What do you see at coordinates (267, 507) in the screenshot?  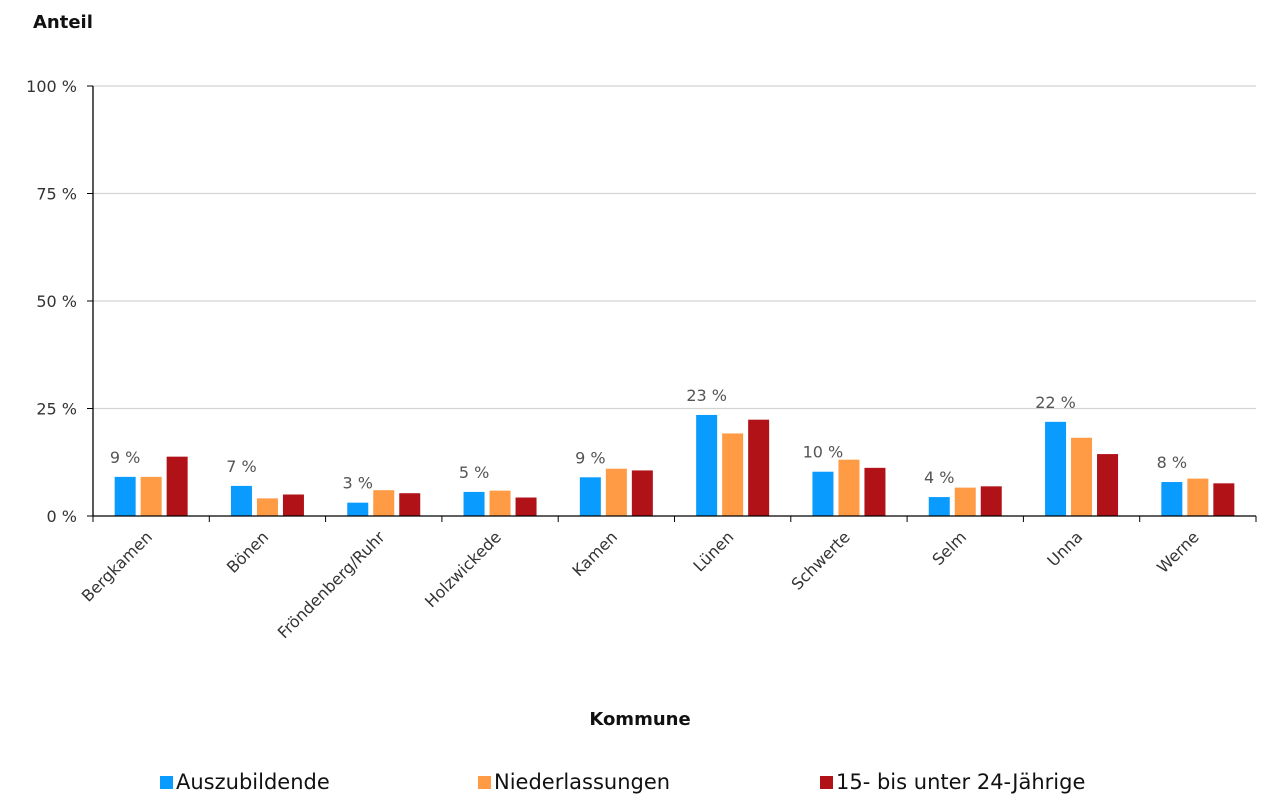 I see `bar-2-b-nen` at bounding box center [267, 507].